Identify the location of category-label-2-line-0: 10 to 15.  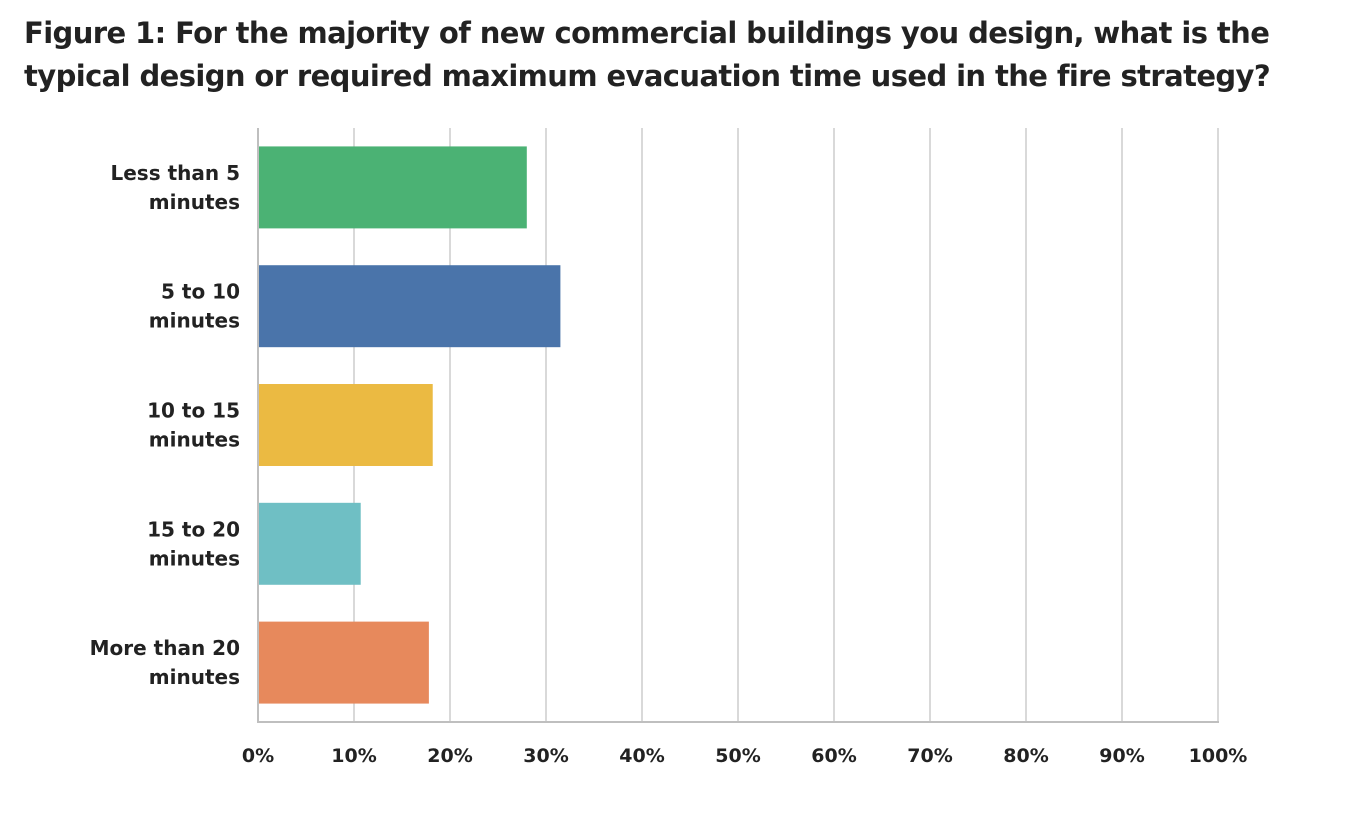
(193, 411).